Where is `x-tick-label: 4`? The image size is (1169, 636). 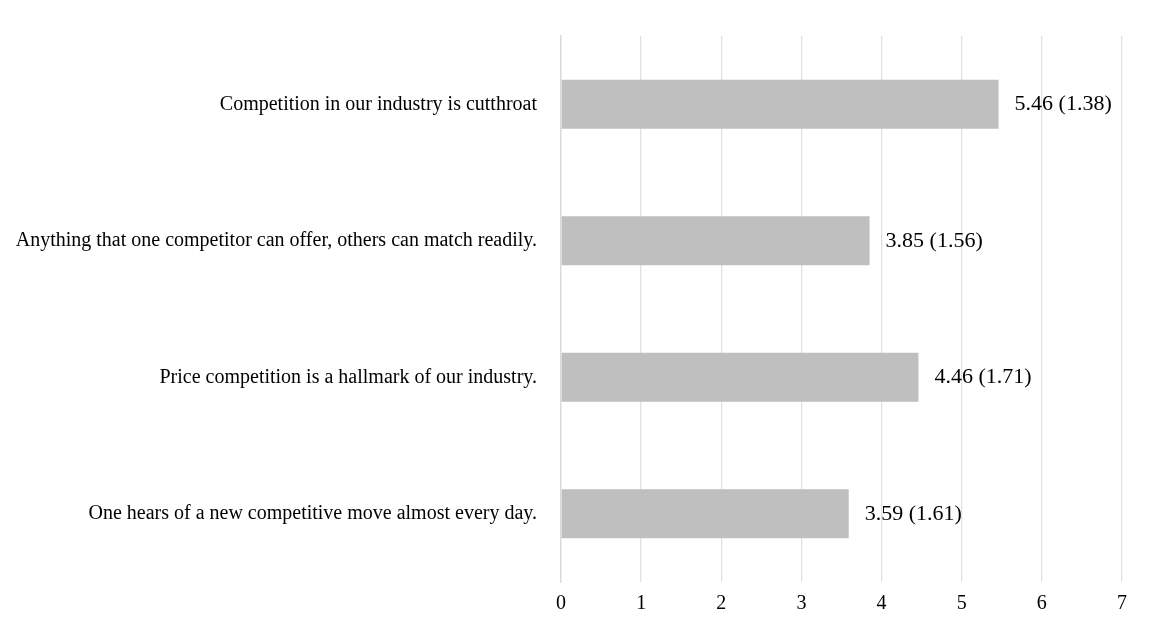
x-tick-label: 4 is located at coordinates (881, 602).